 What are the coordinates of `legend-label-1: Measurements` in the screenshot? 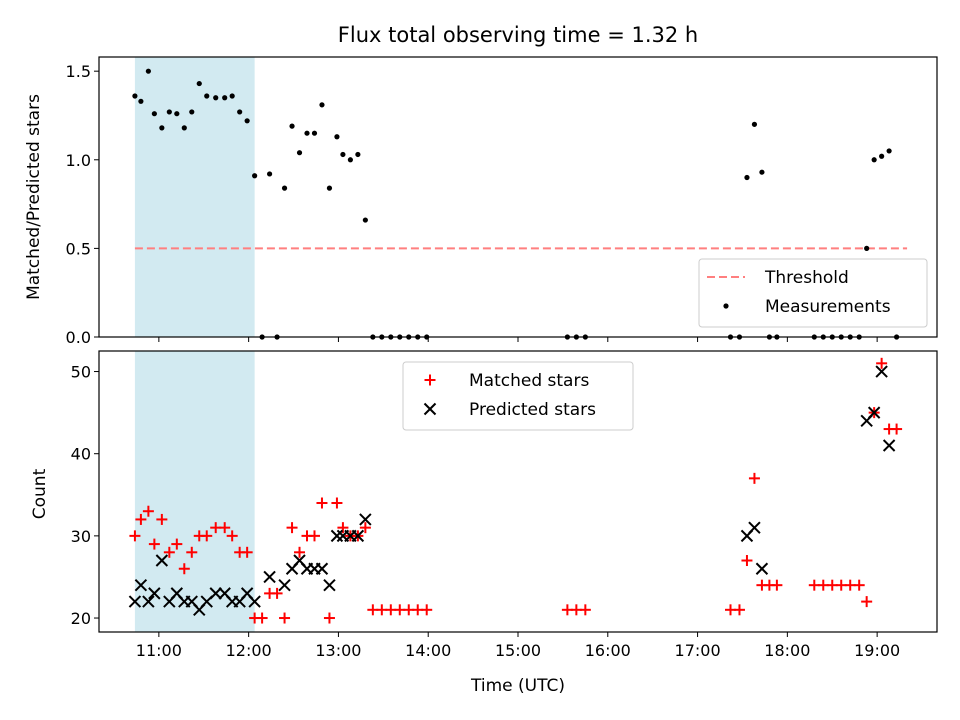 It's located at (828, 307).